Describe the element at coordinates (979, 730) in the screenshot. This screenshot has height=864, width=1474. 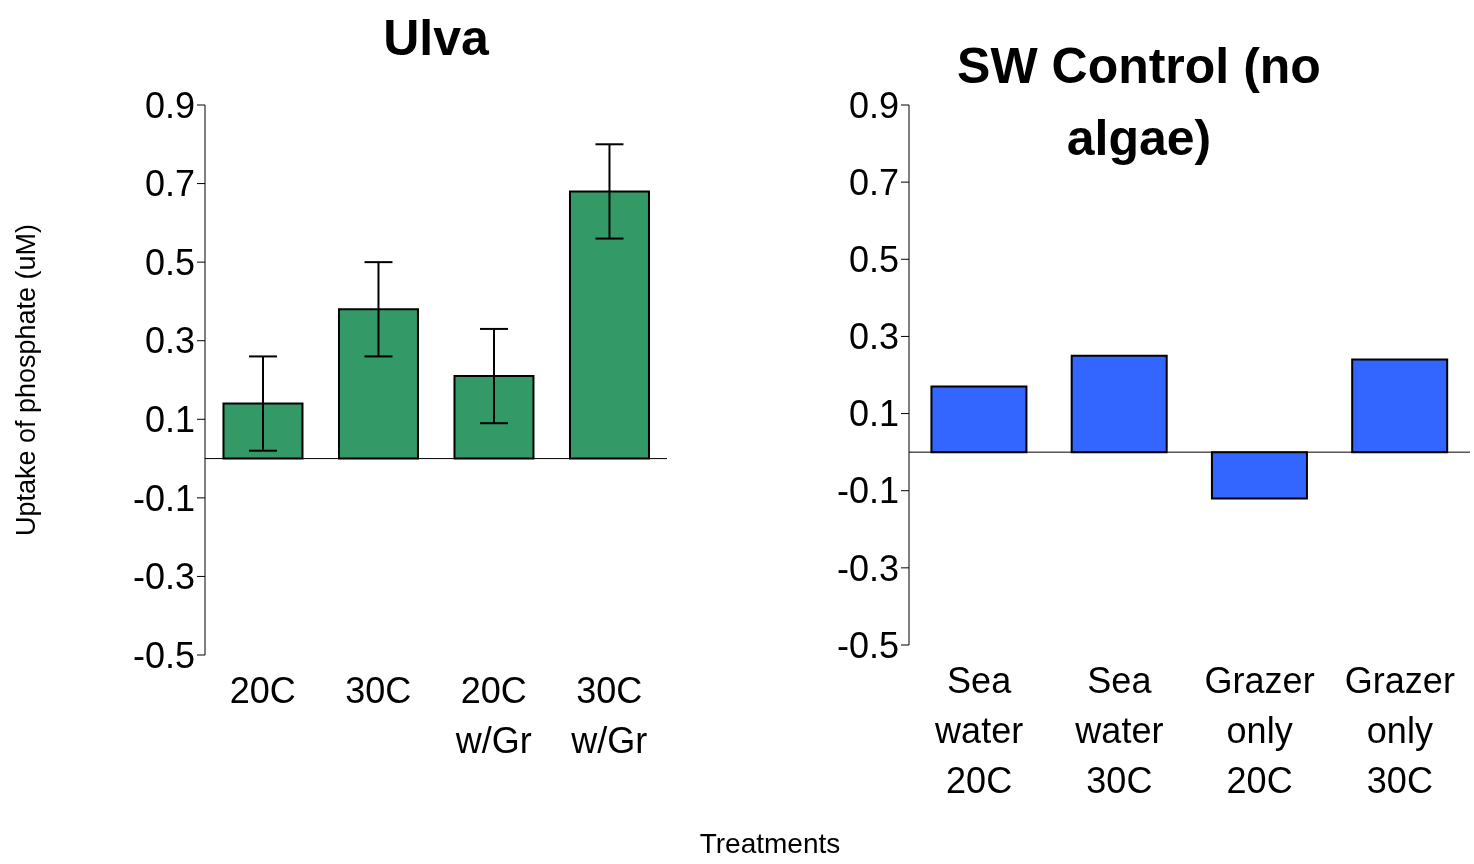
I see `x-tick-label: Sea water 20C` at that location.